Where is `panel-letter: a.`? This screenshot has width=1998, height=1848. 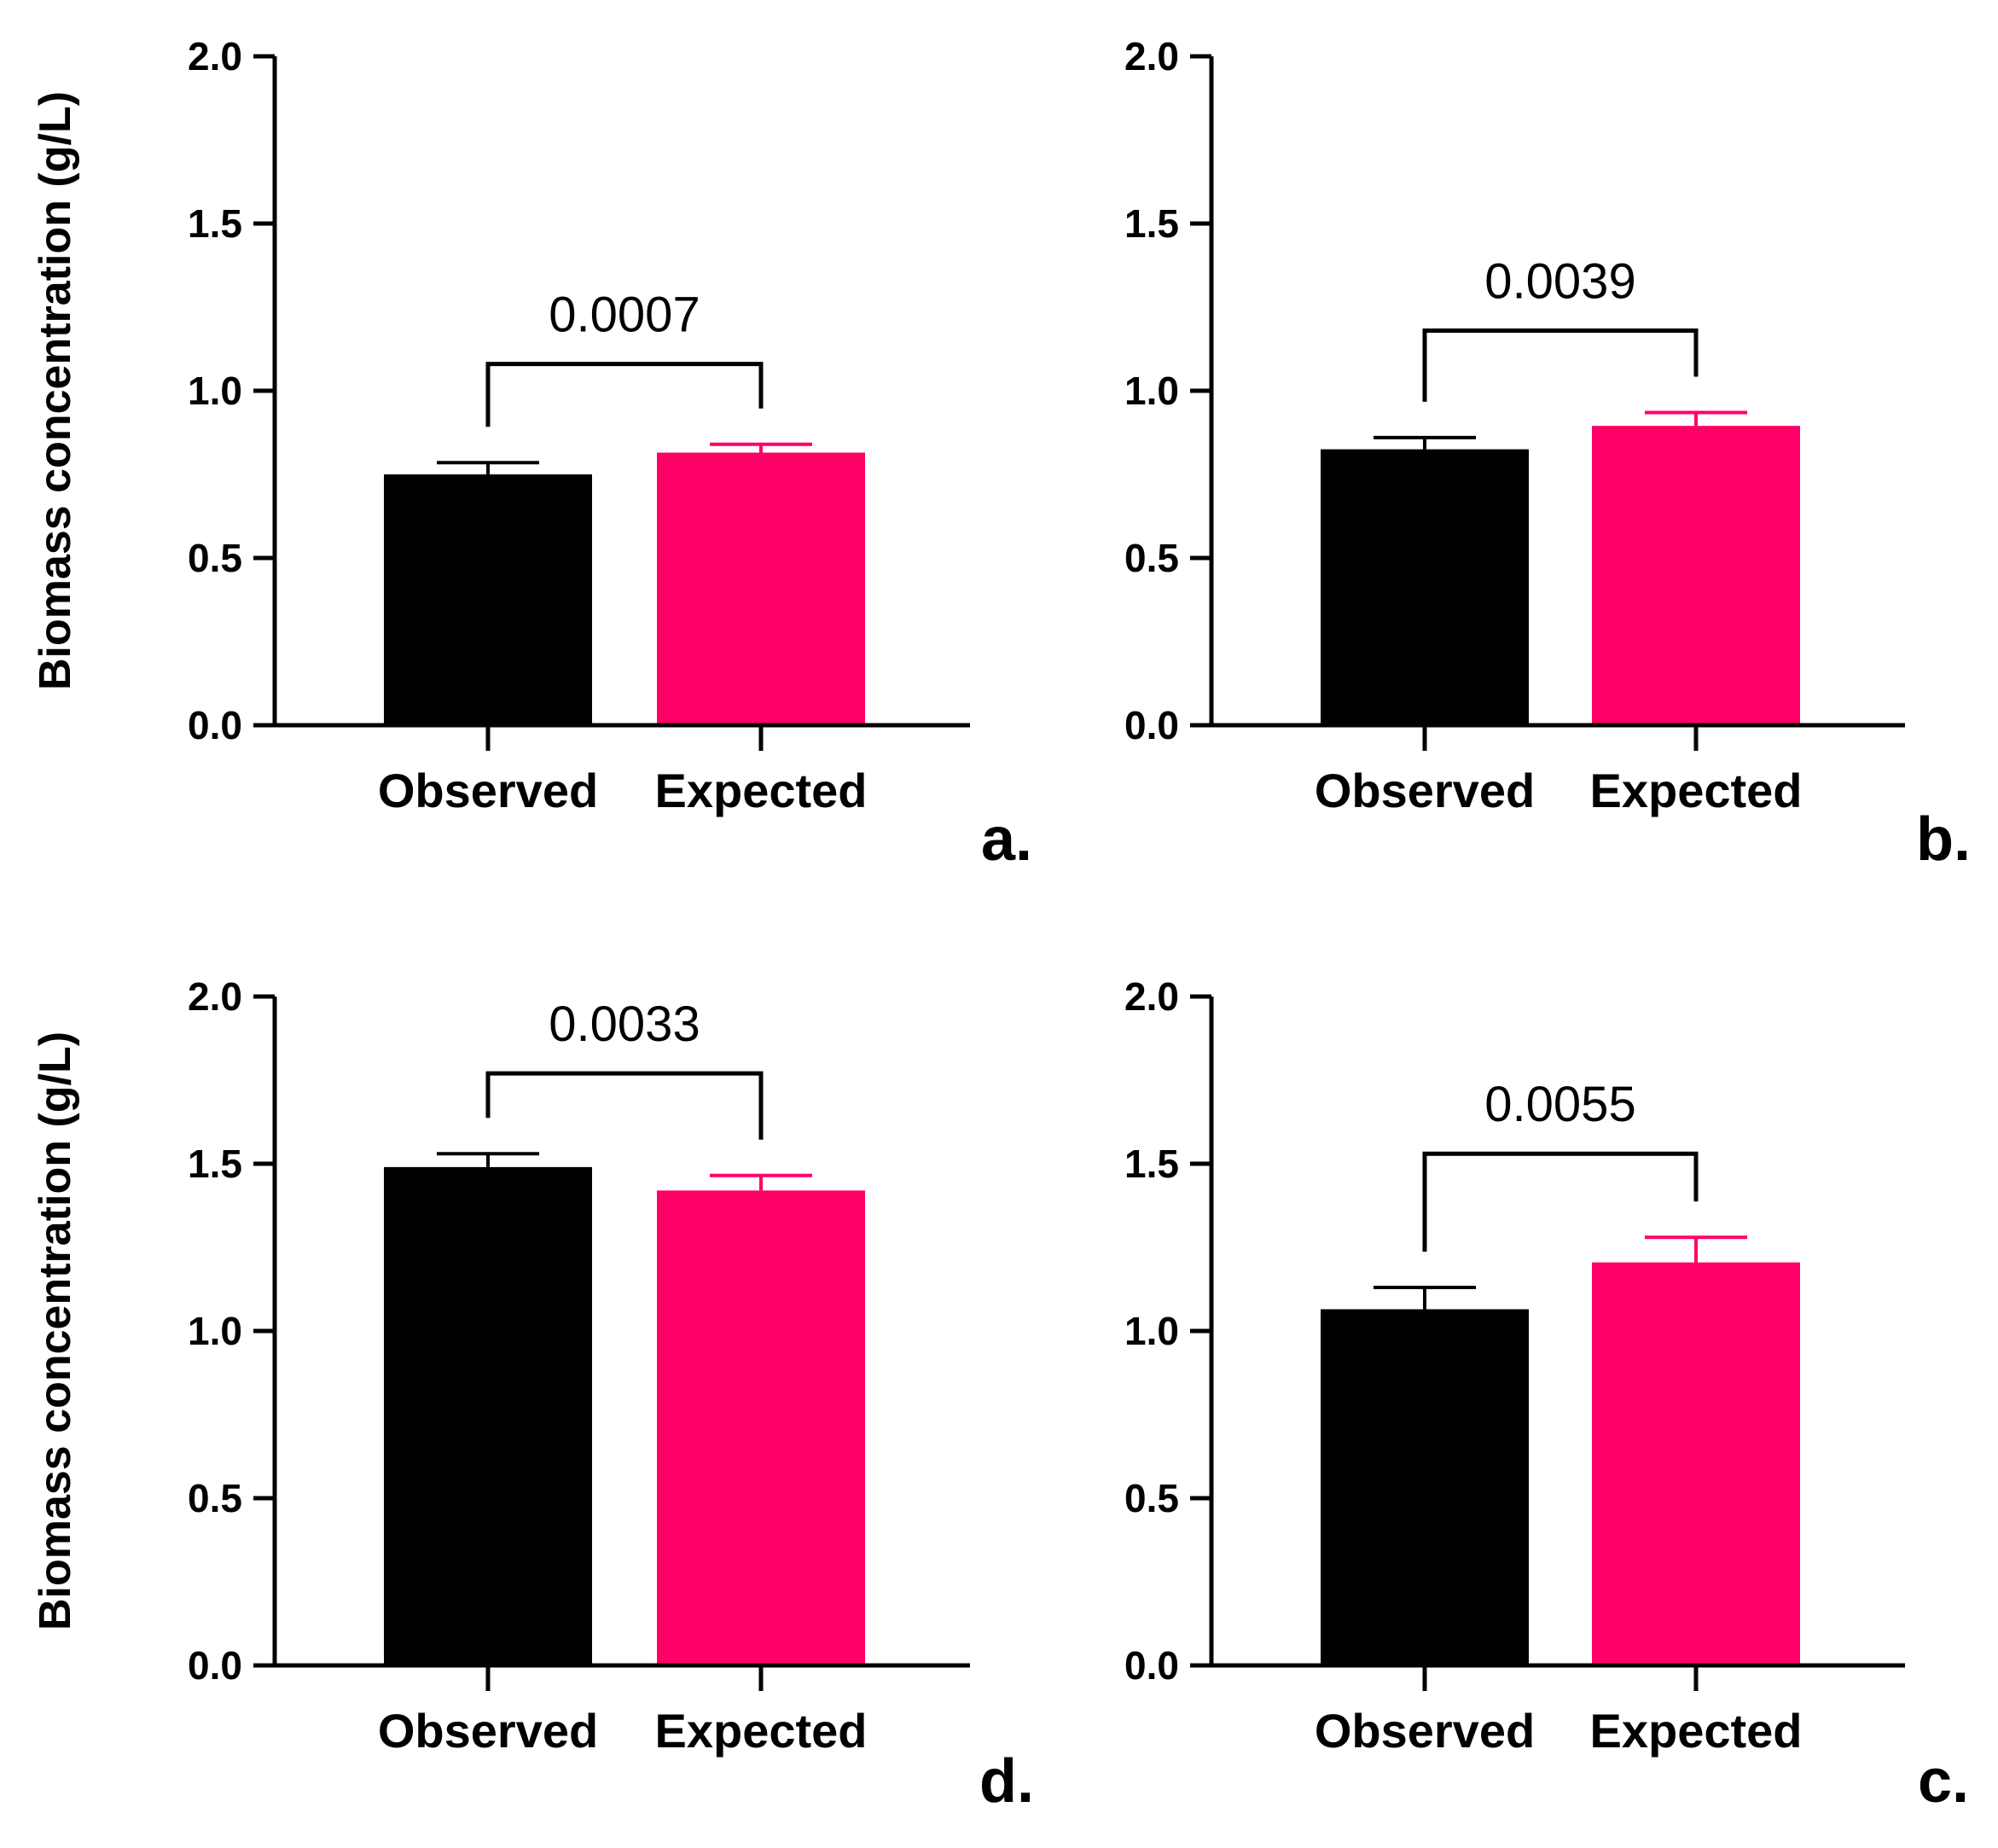
panel-letter: a. is located at coordinates (1006, 839).